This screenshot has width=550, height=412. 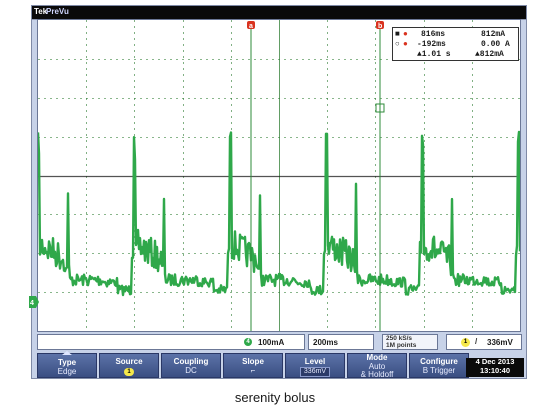 I want to click on record-length: 1M points, so click(x=401, y=345).